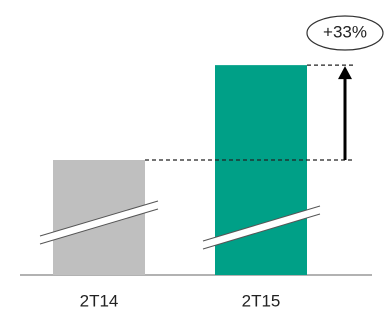 The height and width of the screenshot is (334, 388). I want to click on x-tick-label: 2T15, so click(261, 300).